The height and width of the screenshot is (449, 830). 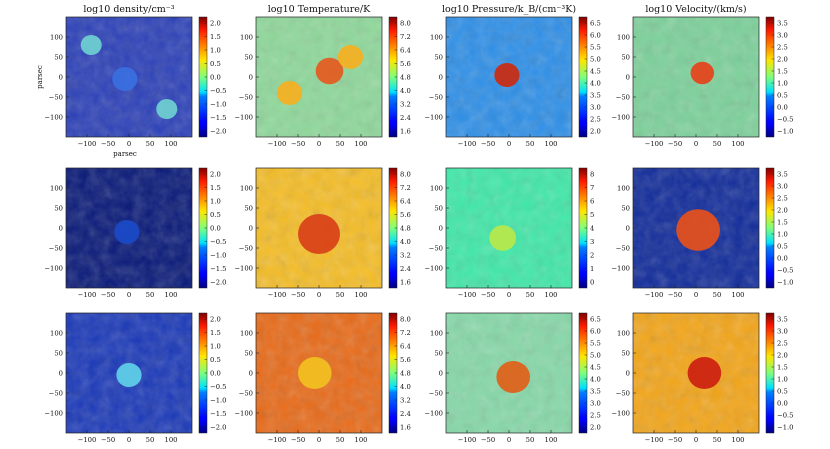 What do you see at coordinates (128, 9) in the screenshot?
I see `column-title-density: log10 density/cm⁻³` at bounding box center [128, 9].